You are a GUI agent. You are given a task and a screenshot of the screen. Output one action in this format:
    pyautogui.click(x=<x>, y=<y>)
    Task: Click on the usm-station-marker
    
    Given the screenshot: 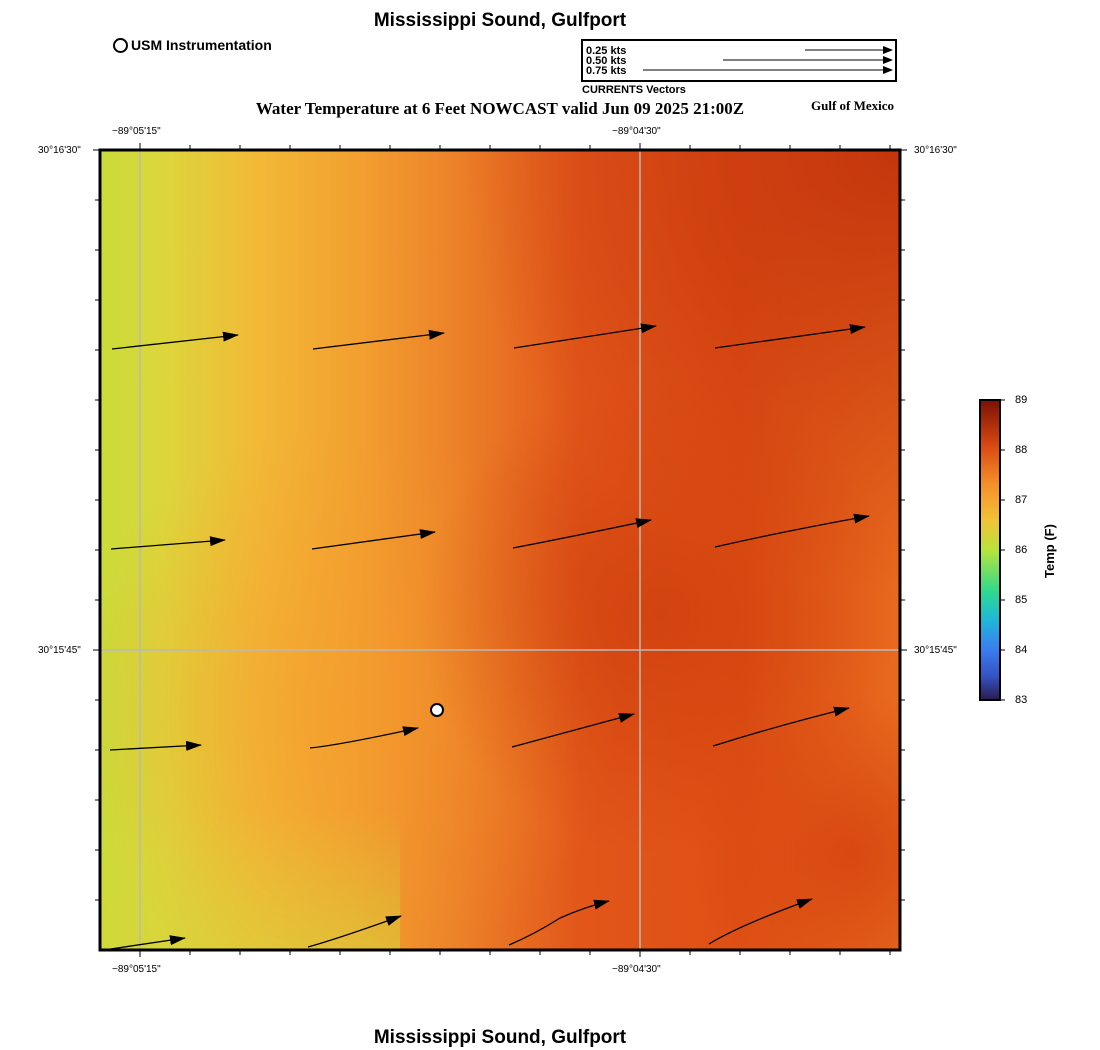 What is the action you would take?
    pyautogui.click(x=437, y=710)
    